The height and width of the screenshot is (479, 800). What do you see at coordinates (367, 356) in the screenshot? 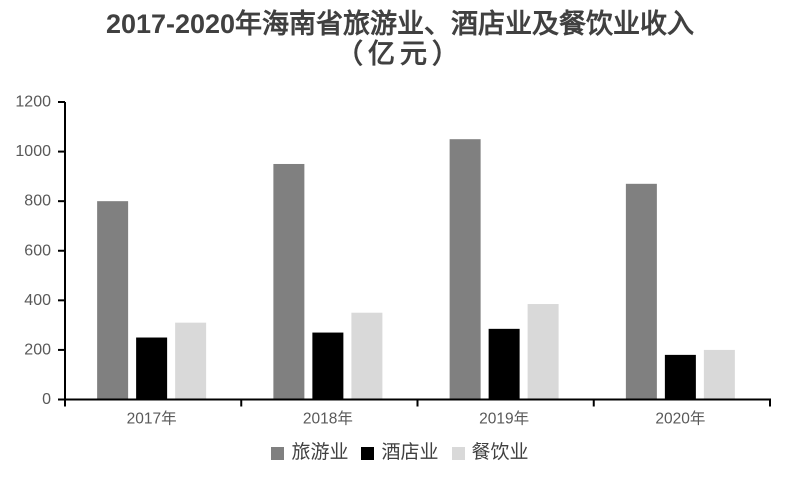
I see `bar-餐饮业-2018年` at bounding box center [367, 356].